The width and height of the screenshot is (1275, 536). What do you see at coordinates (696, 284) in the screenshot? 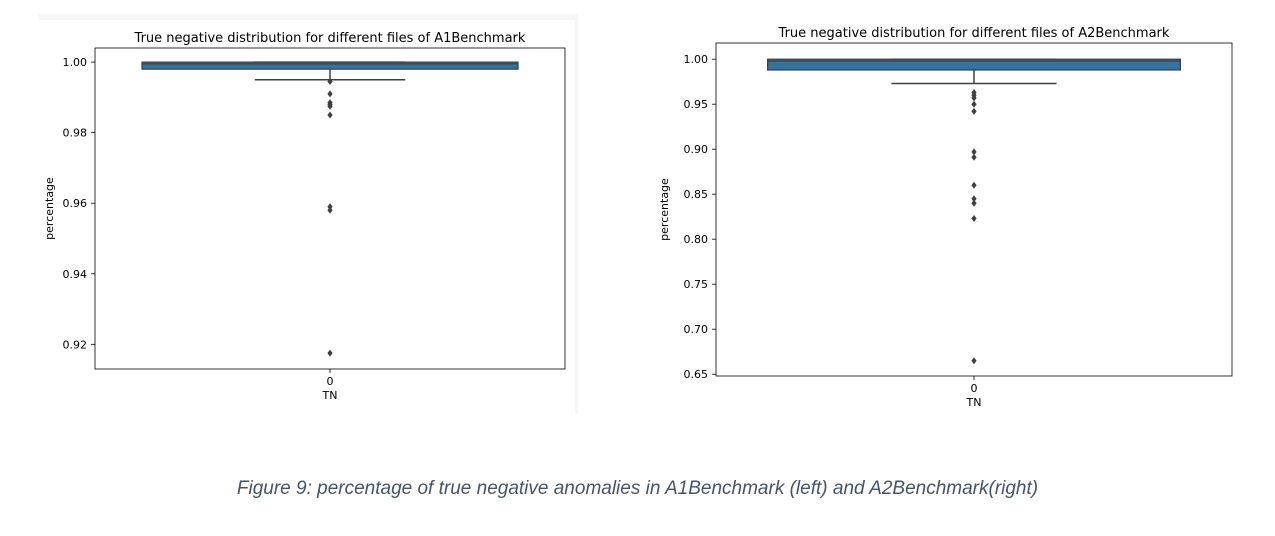
I see `y-tick-label: 0.75` at bounding box center [696, 284].